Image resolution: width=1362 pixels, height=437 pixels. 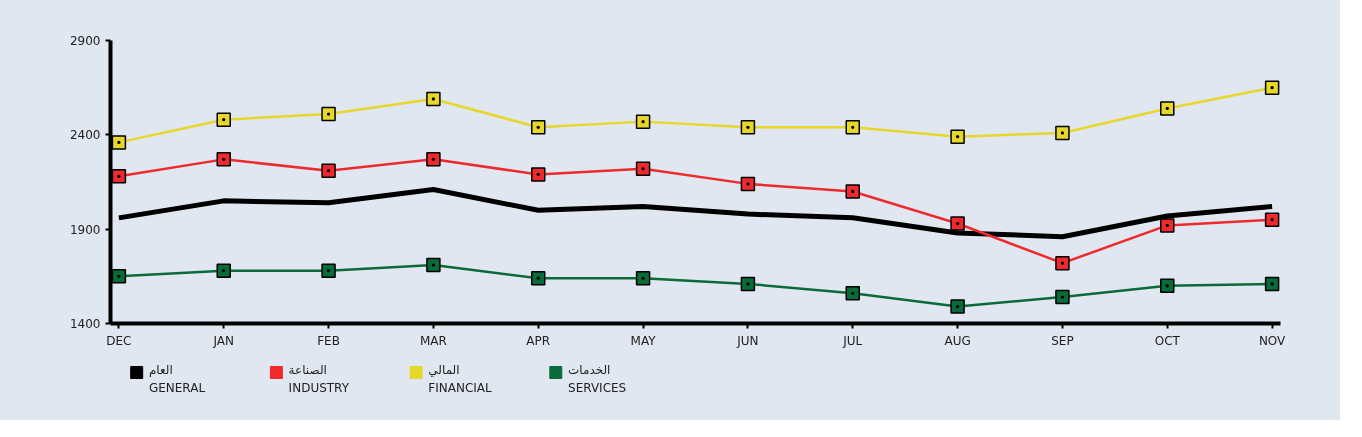 I want to click on x-tick-label: AUG, so click(x=957, y=340).